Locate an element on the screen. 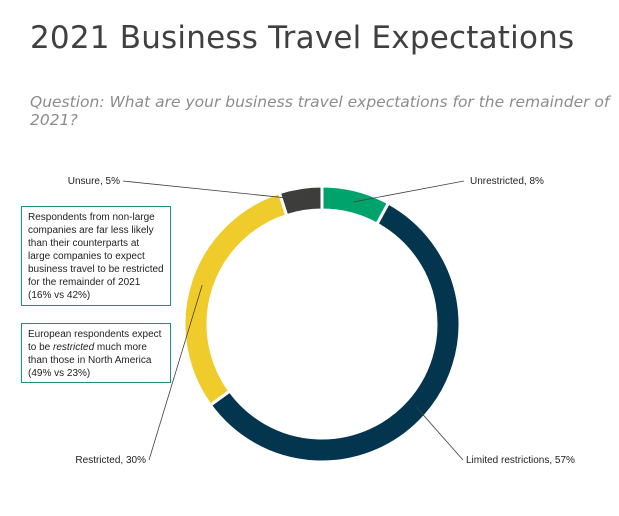 Image resolution: width=619 pixels, height=516 pixels. annotation-region-emphasis: restricted is located at coordinates (74, 347).